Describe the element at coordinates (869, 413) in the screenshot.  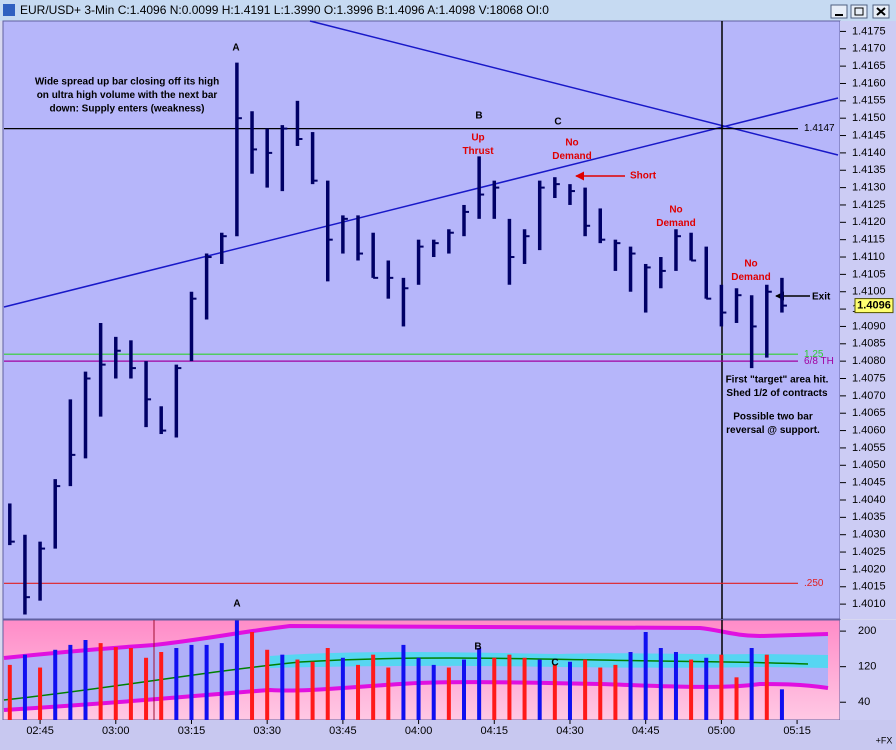
I see `y-tick-label: 1.4065` at that location.